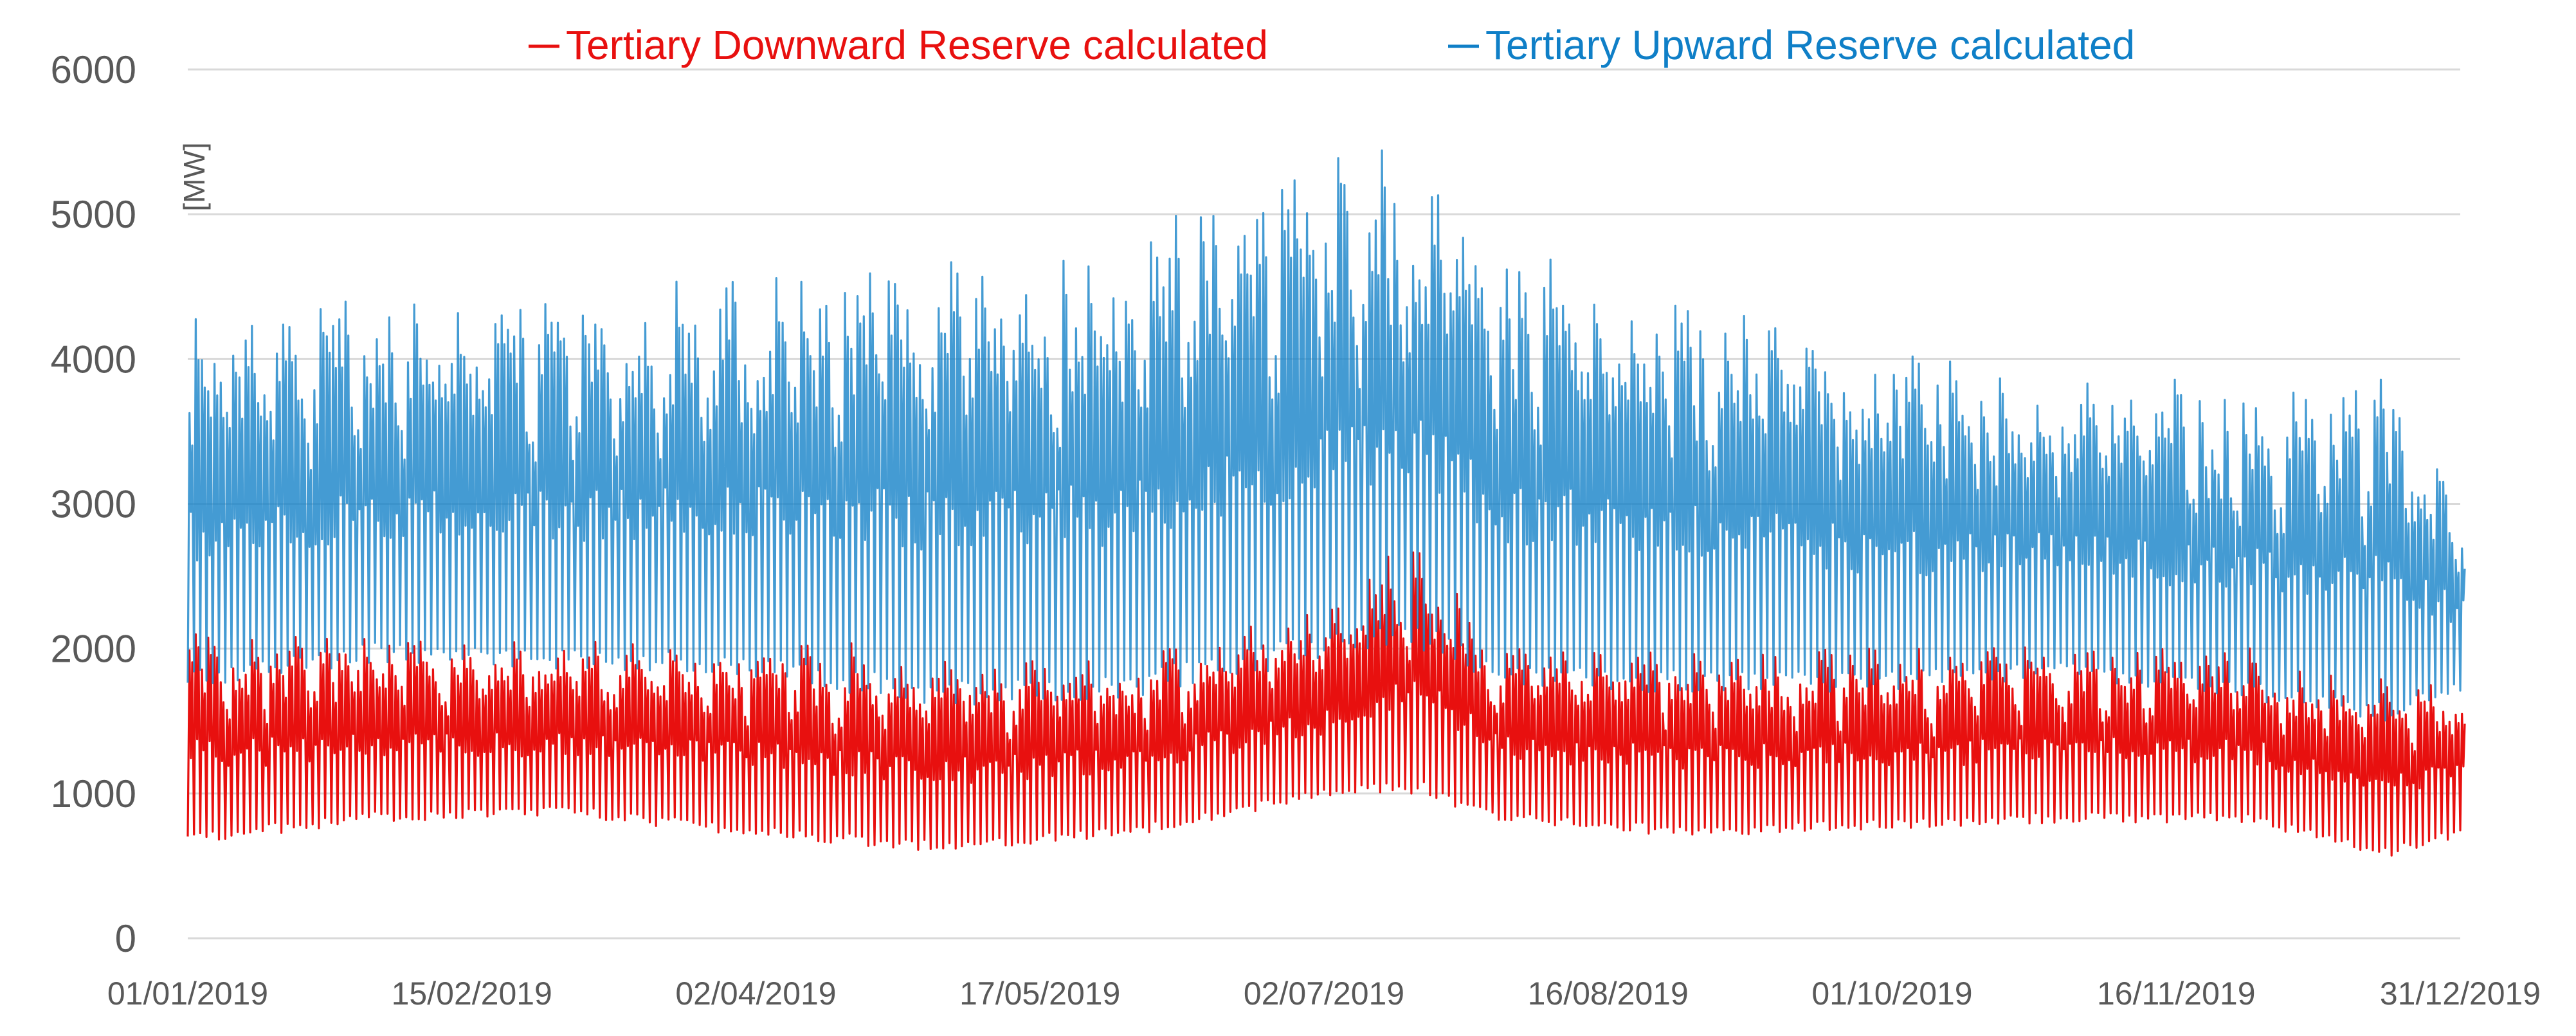 The image size is (2576, 1036). What do you see at coordinates (125, 938) in the screenshot?
I see `y-tick-label-0: 0` at bounding box center [125, 938].